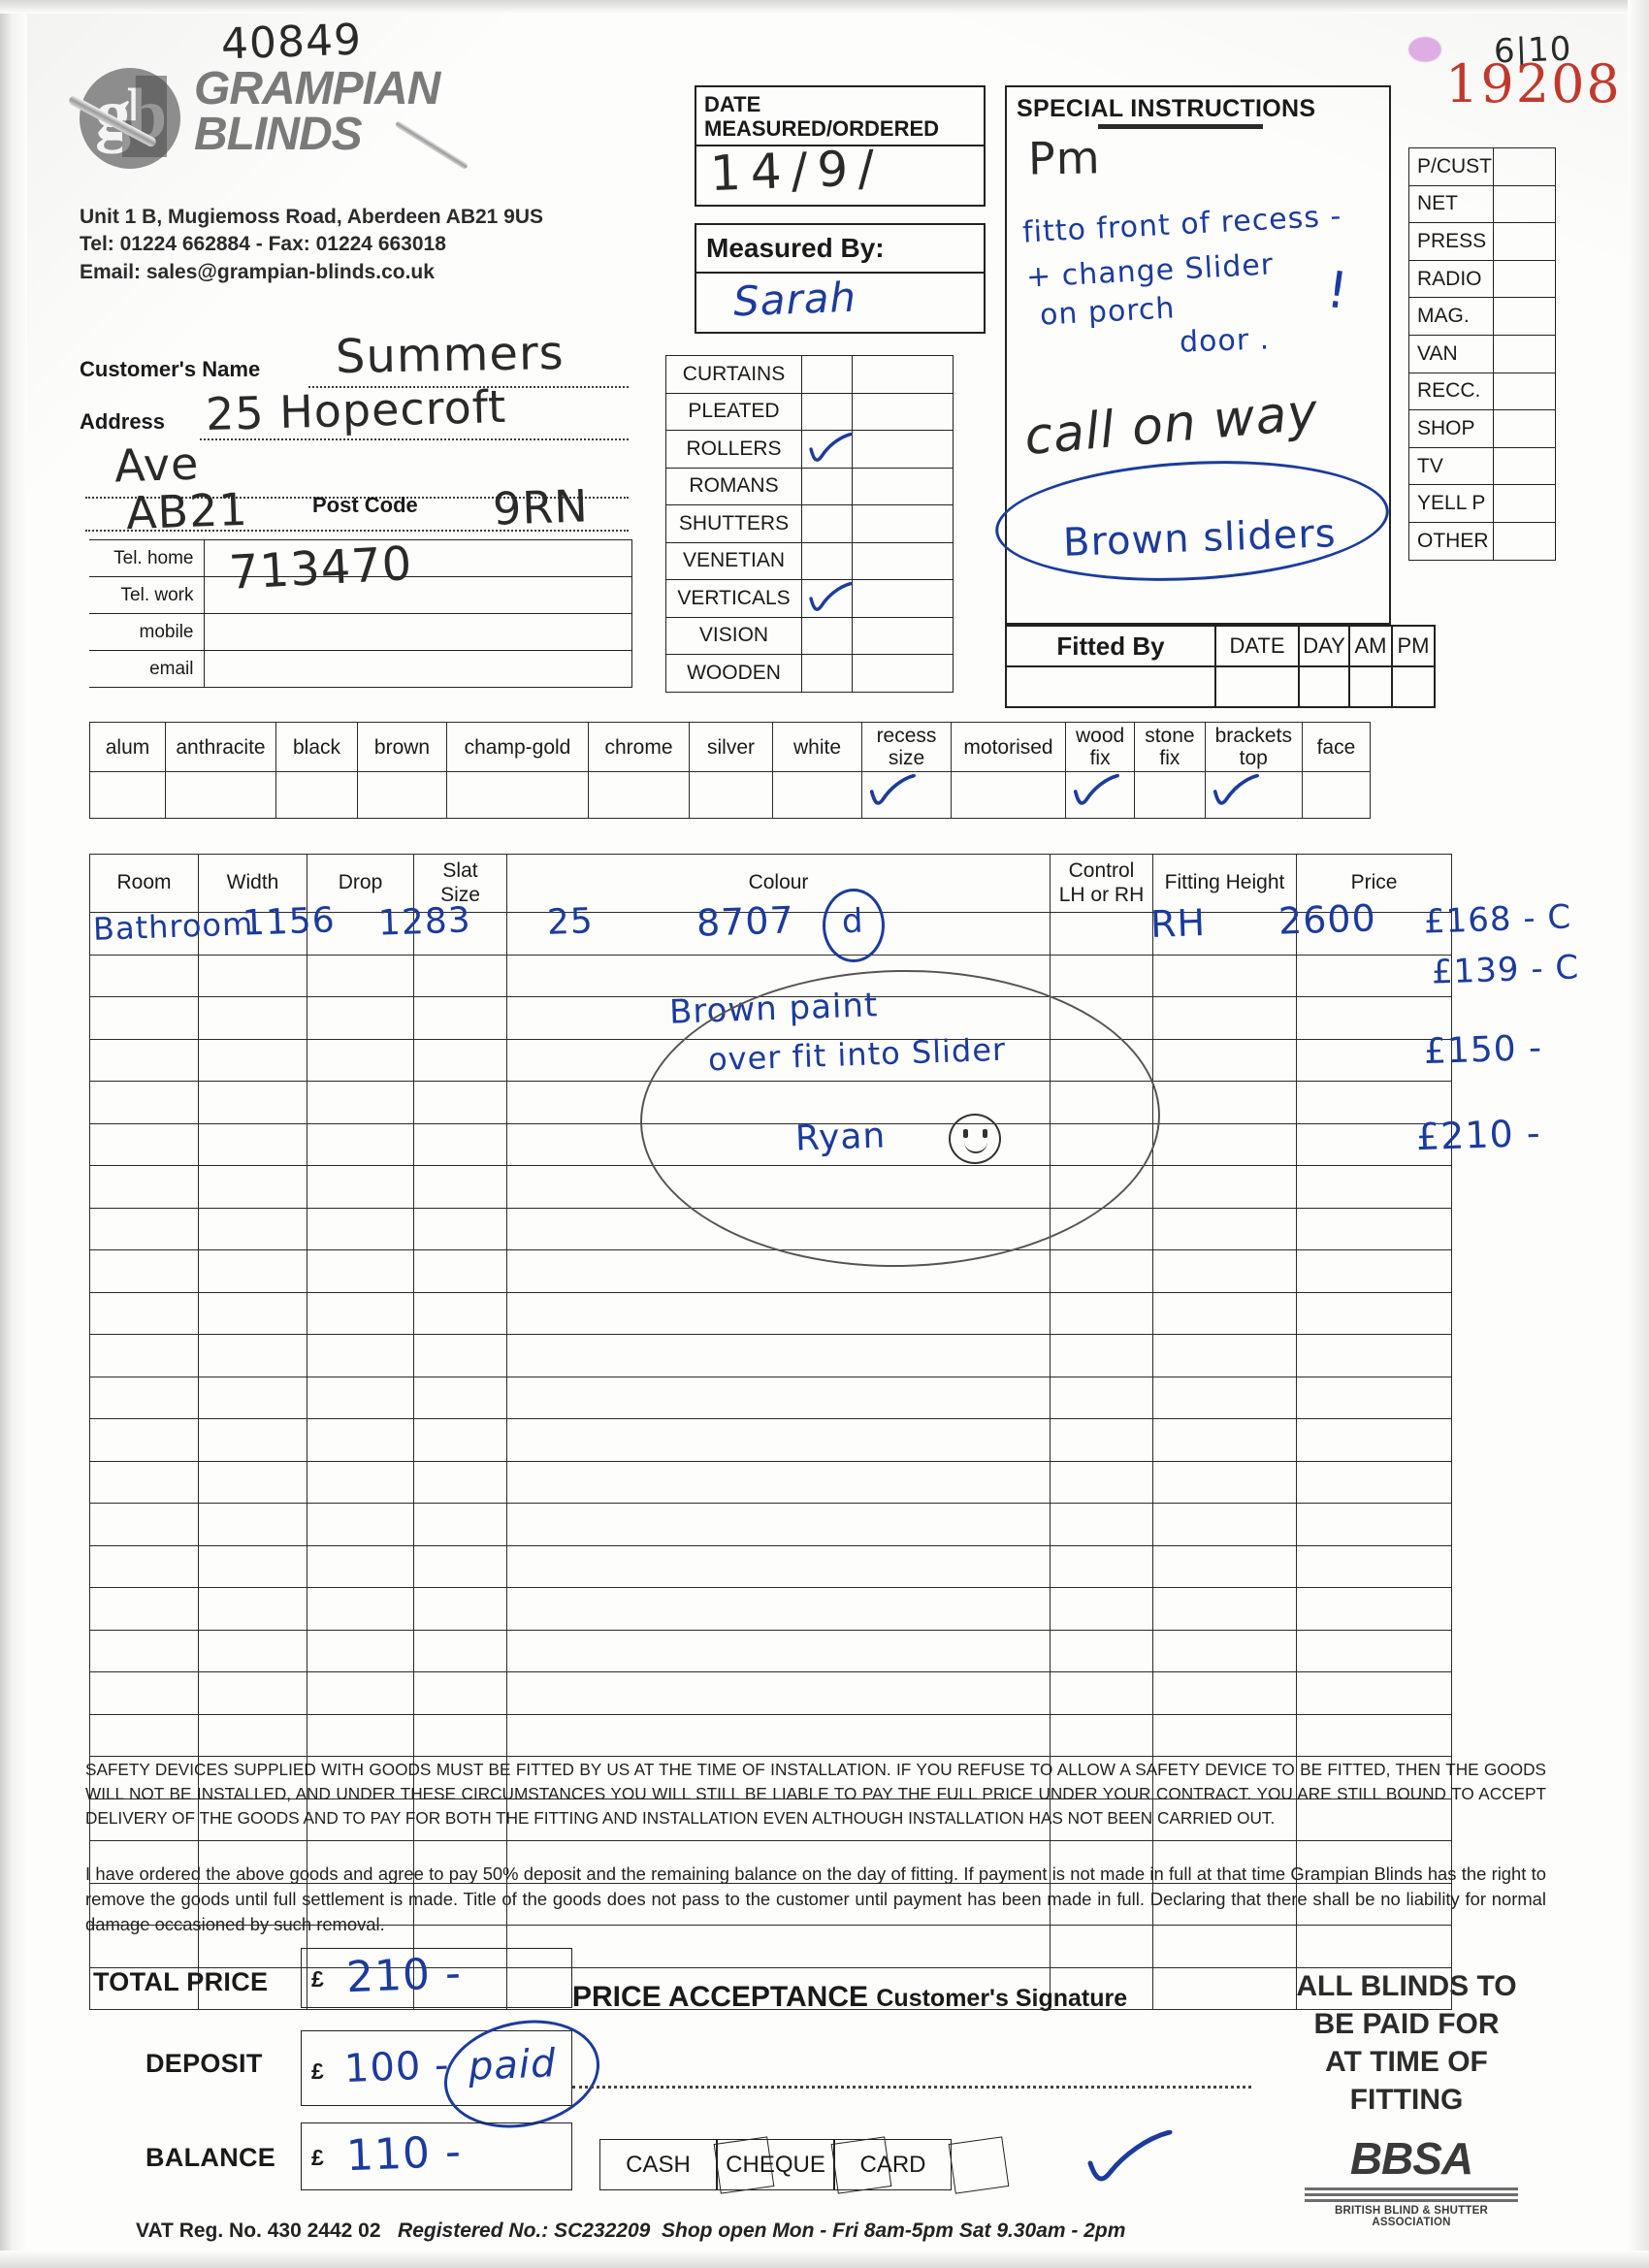 The image size is (1649, 2268). What do you see at coordinates (252, 1566) in the screenshot?
I see `cell-r15-width` at bounding box center [252, 1566].